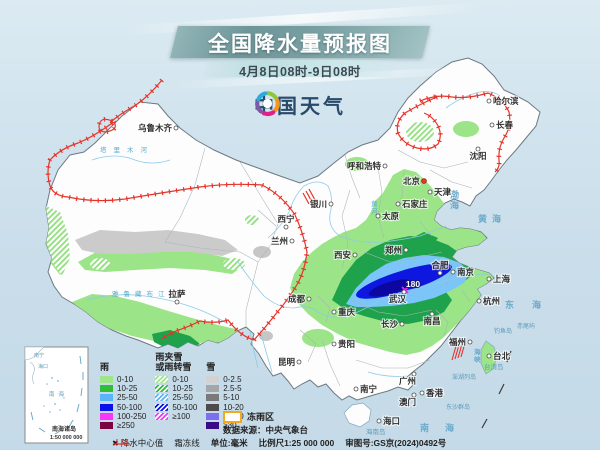  I want to click on map-label: 东海, so click(532, 304).